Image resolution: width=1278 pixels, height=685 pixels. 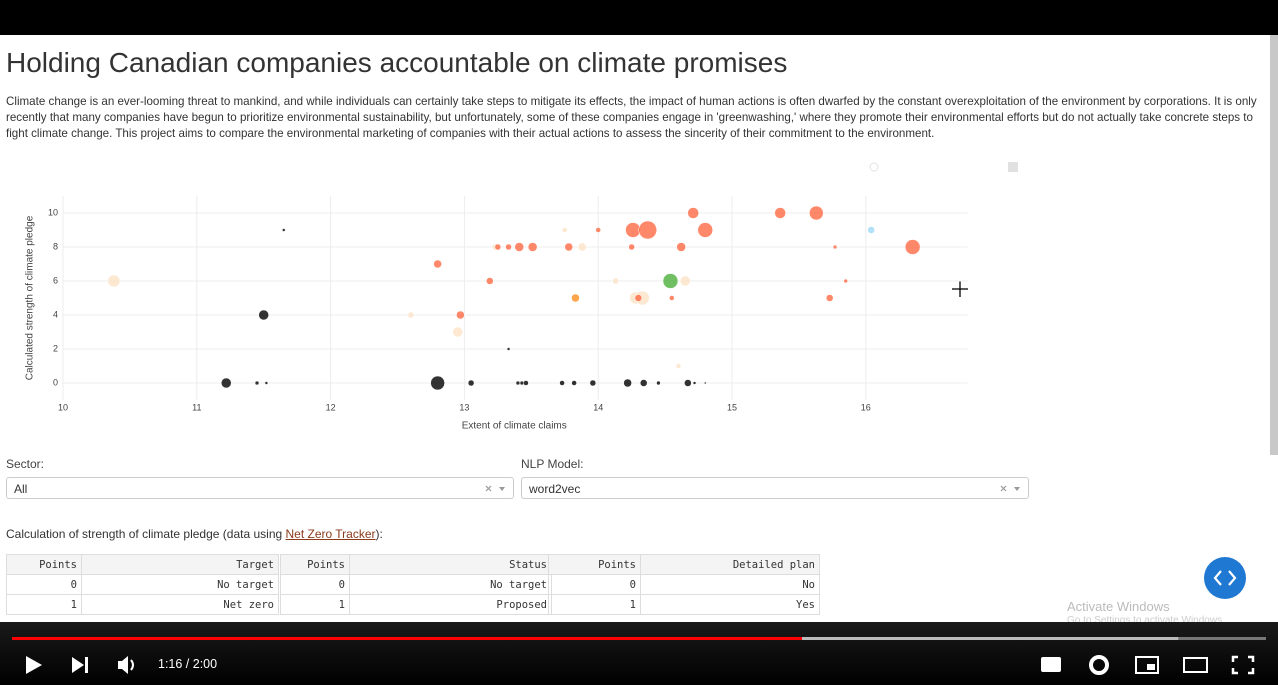 I want to click on table-row: 1 Net zero, so click(x=142, y=604).